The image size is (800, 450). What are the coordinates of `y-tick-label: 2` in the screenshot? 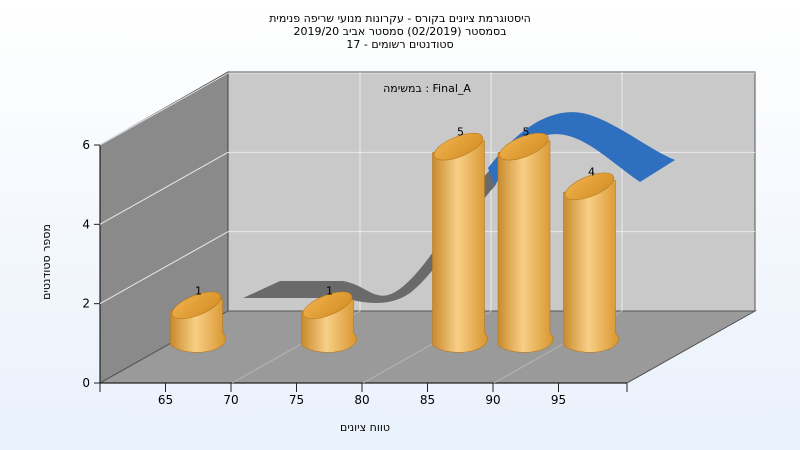 It's located at (86, 304).